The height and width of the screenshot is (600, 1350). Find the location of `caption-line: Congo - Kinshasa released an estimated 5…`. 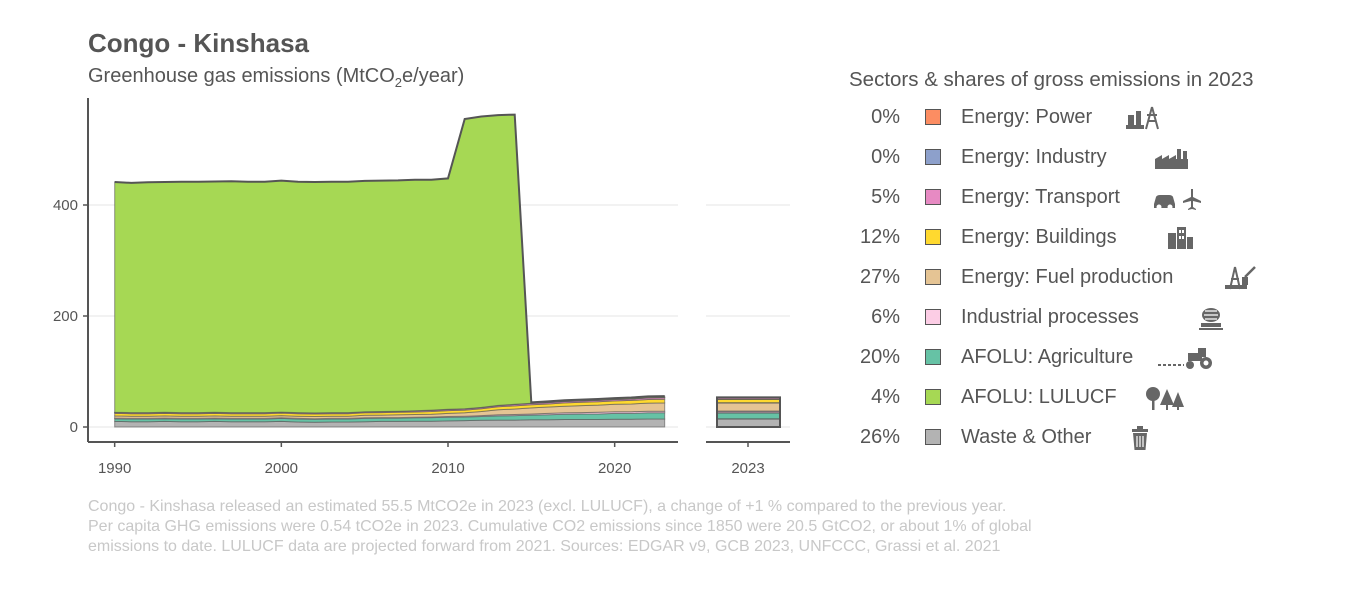

caption-line: Congo - Kinshasa released an estimated 5… is located at coordinates (547, 506).